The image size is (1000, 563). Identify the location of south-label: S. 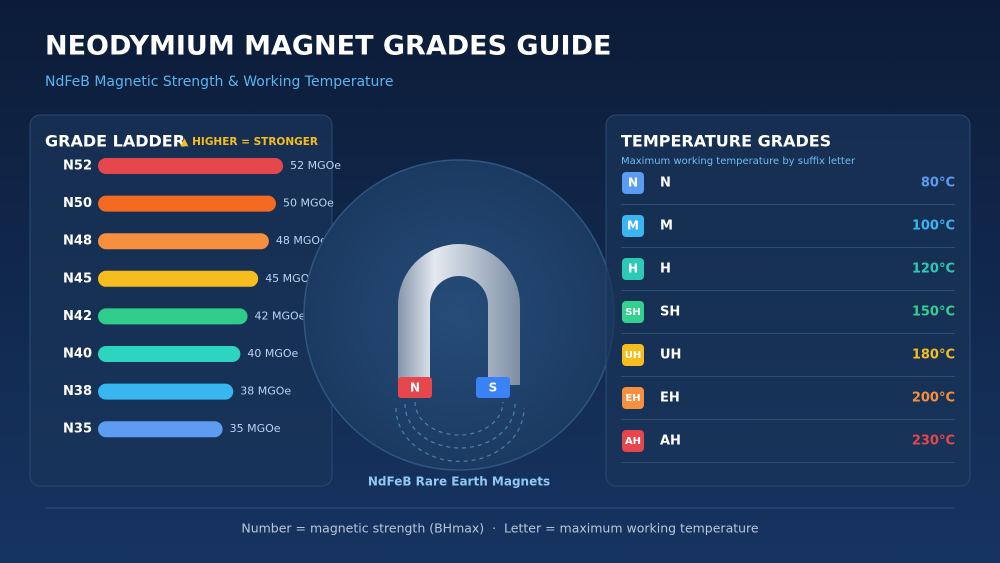
(493, 388).